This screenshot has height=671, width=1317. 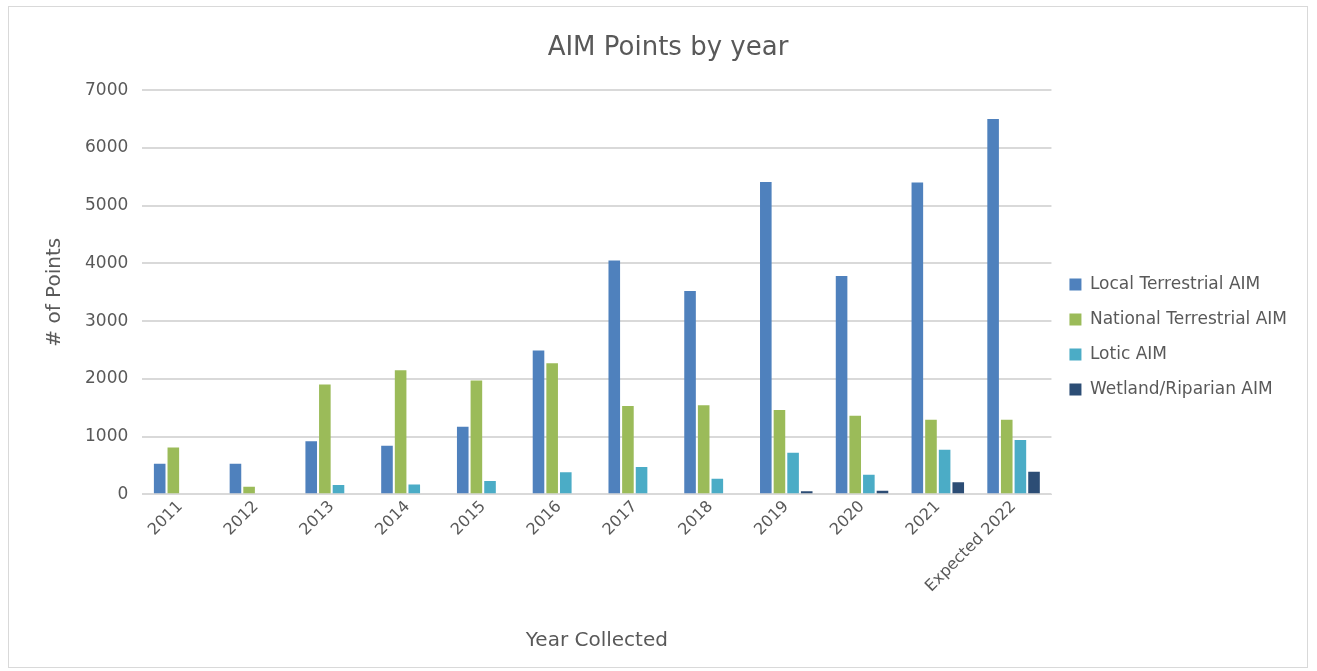 What do you see at coordinates (123, 492) in the screenshot?
I see `y-tick-label: 0` at bounding box center [123, 492].